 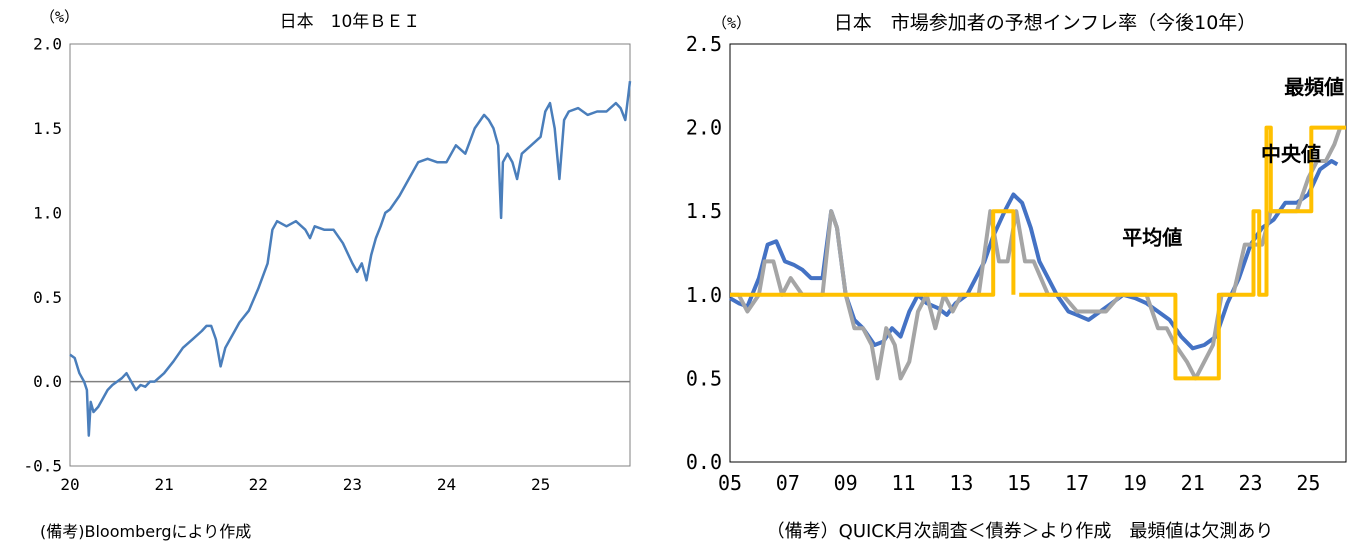 What do you see at coordinates (1251, 483) in the screenshot?
I see `right-x-tick-label: 23` at bounding box center [1251, 483].